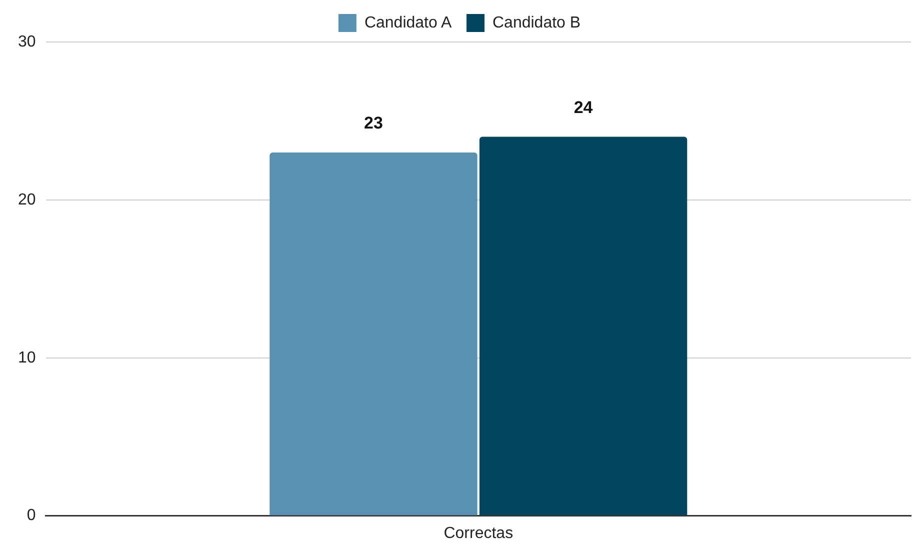 Image resolution: width=913 pixels, height=555 pixels. I want to click on y-tick-label: 20, so click(27, 199).